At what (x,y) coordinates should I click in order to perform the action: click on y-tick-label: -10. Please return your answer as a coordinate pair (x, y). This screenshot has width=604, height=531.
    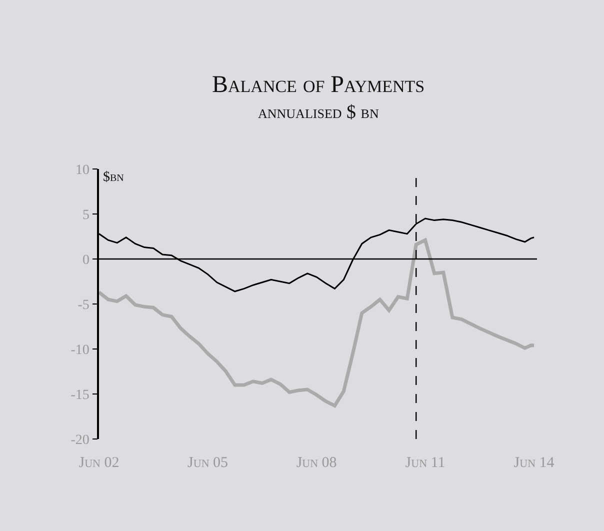
    Looking at the image, I should click on (80, 350).